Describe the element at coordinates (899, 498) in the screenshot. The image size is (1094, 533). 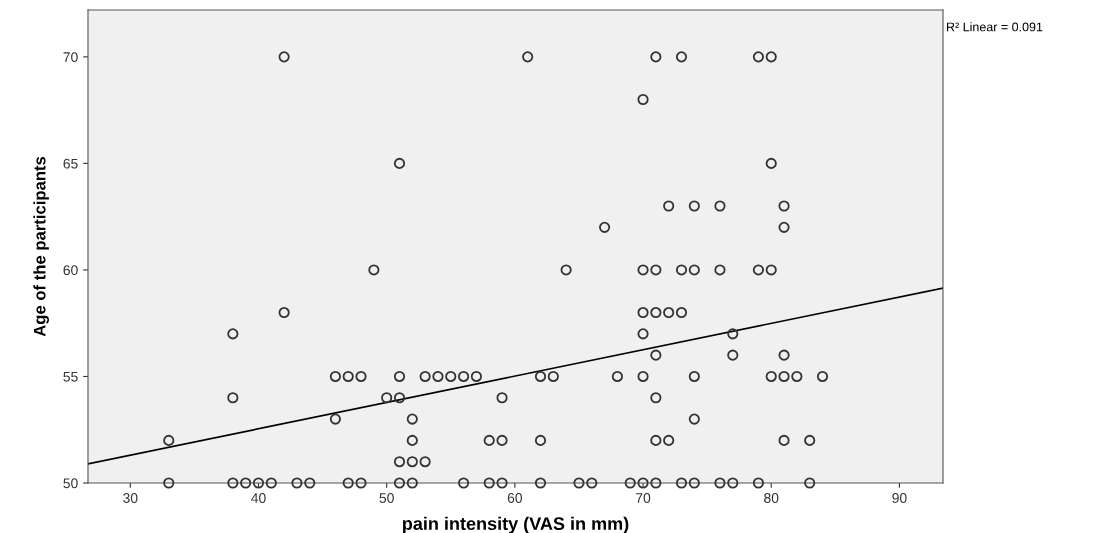
I see `x-tick-label: 90` at that location.